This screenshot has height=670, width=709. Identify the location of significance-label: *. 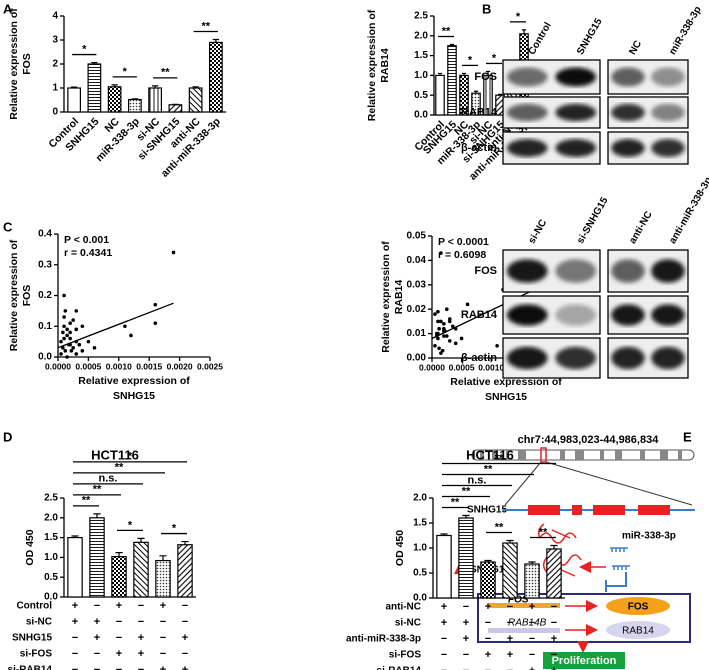
(174, 528).